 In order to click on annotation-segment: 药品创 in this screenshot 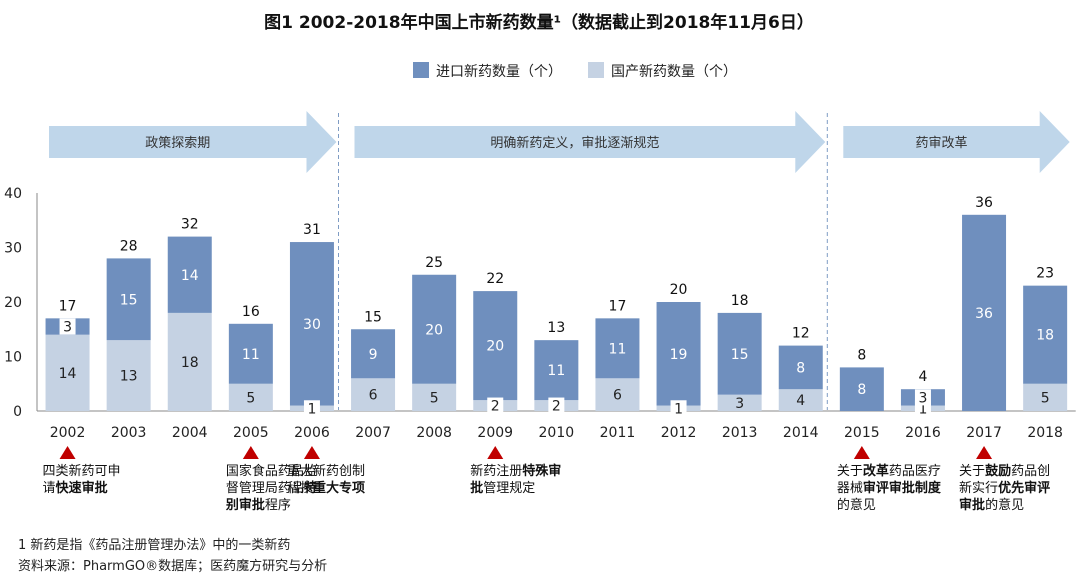, I will do `click(1030, 471)`.